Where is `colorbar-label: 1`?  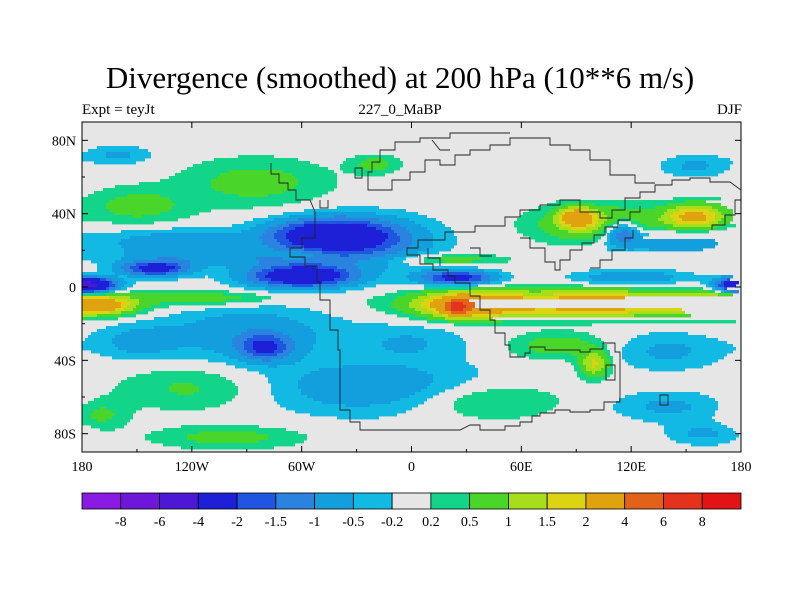
colorbar-label: 1 is located at coordinates (508, 522).